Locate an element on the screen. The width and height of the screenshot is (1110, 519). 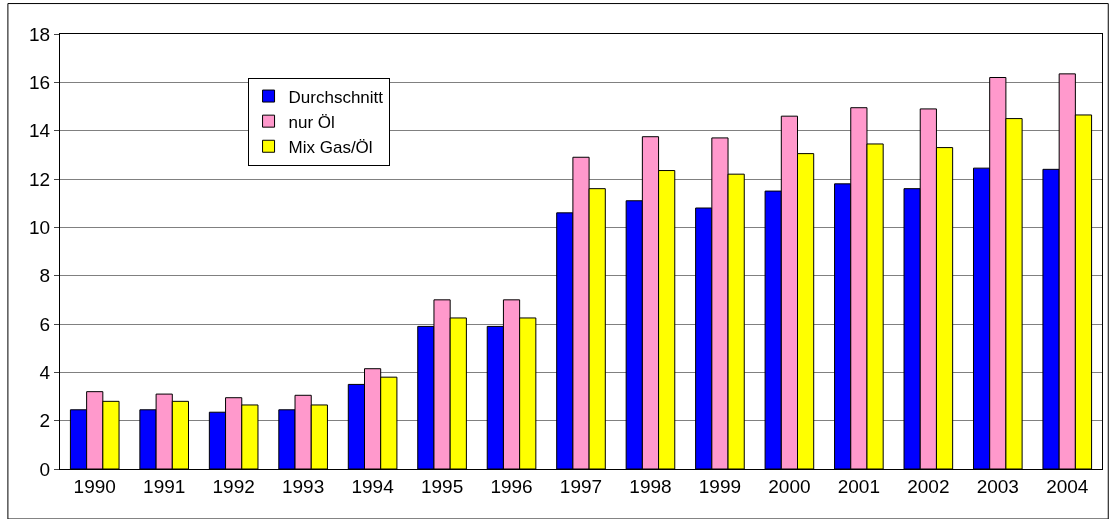
y-tick-label: 18 is located at coordinates (40, 34).